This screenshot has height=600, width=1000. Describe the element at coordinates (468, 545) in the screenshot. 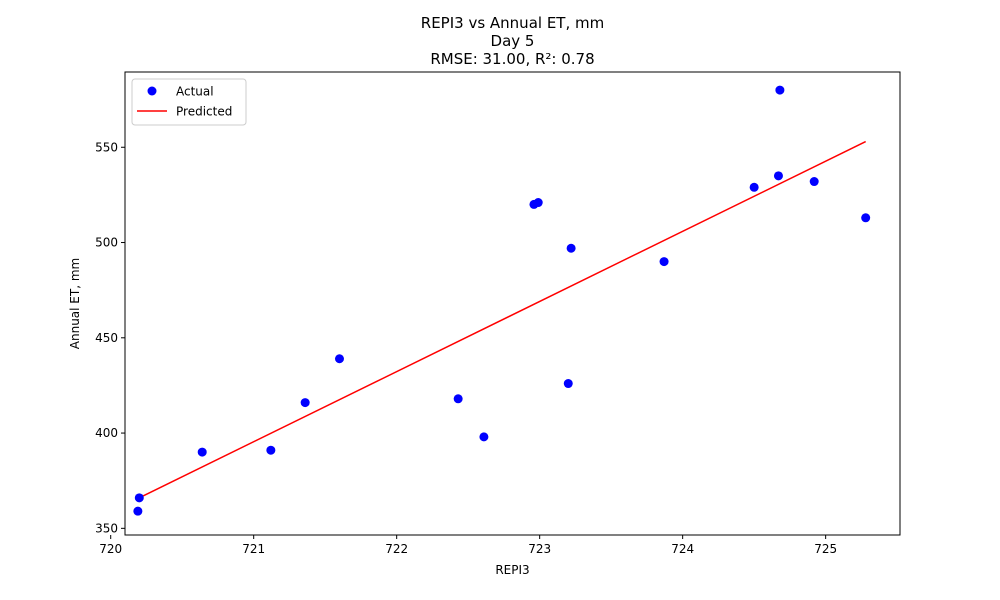

I see `x-axis: 720 721 722 723 724 725` at that location.